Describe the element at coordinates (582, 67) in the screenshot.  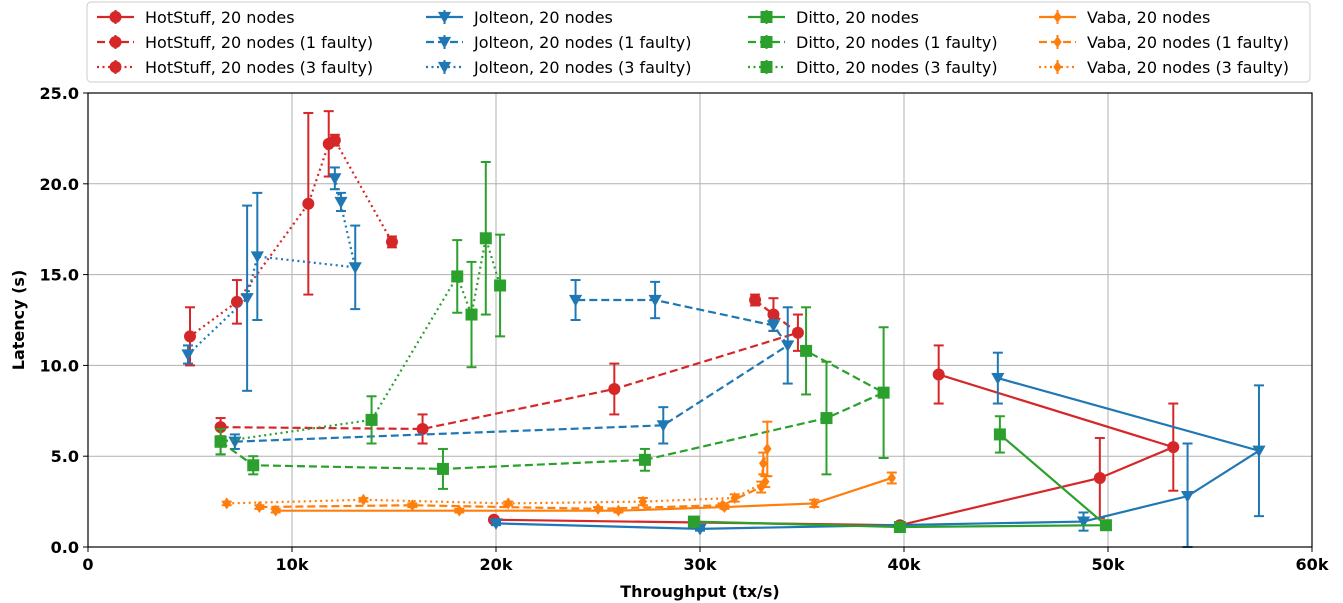
I see `legend-label: Jolteon, 20 nodes (3 faulty)` at that location.